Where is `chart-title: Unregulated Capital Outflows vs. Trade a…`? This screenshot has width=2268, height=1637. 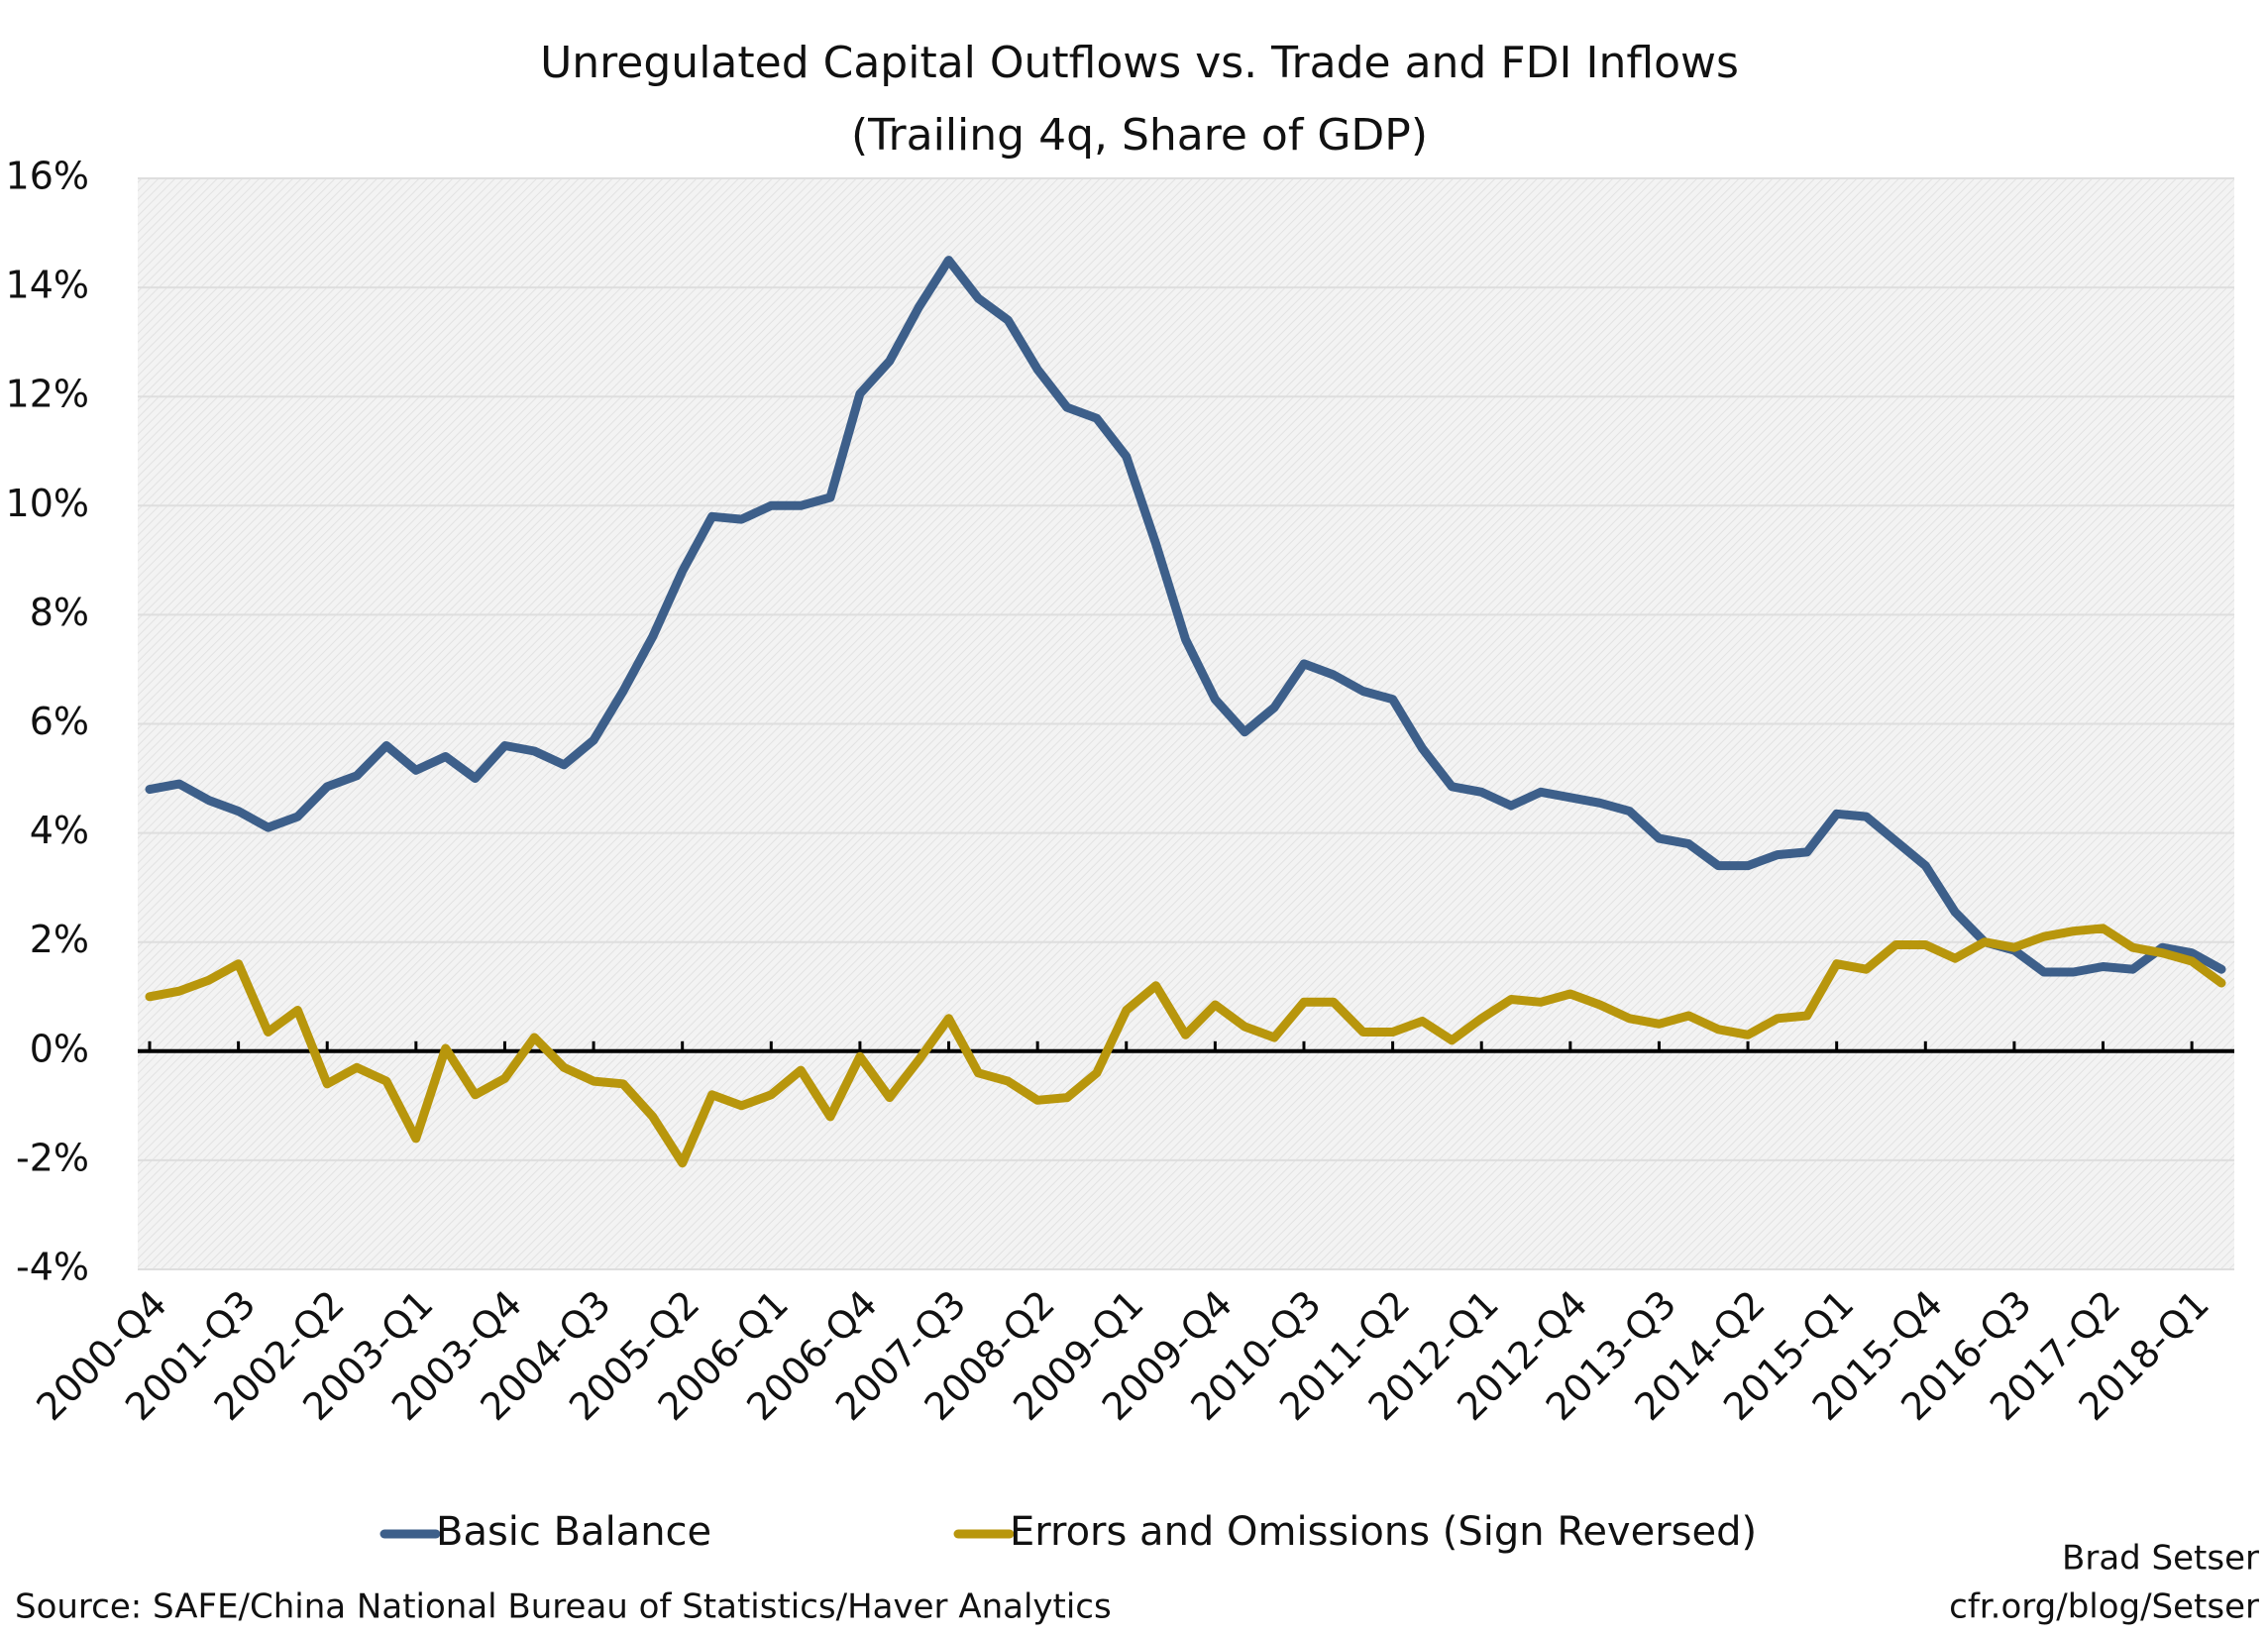 chart-title: Unregulated Capital Outflows vs. Trade a… is located at coordinates (1139, 63).